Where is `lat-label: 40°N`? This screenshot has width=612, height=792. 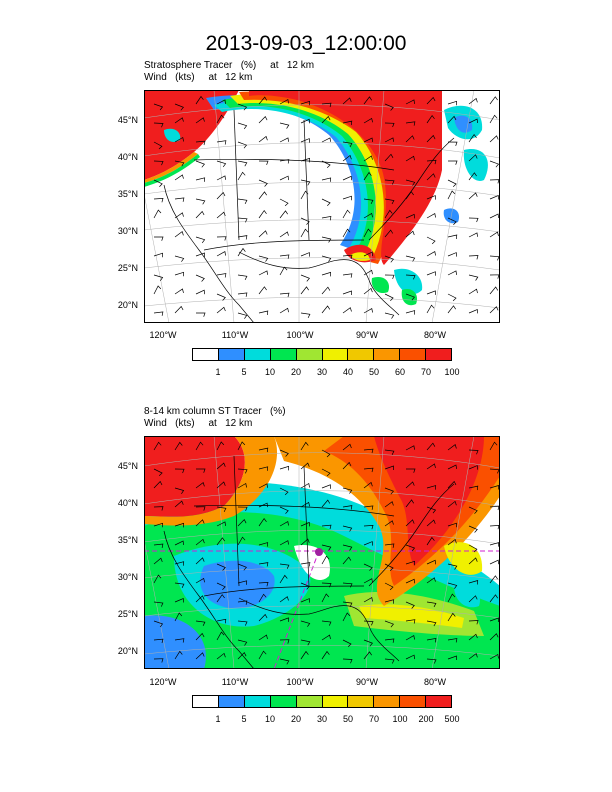 lat-label: 40°N is located at coordinates (127, 157).